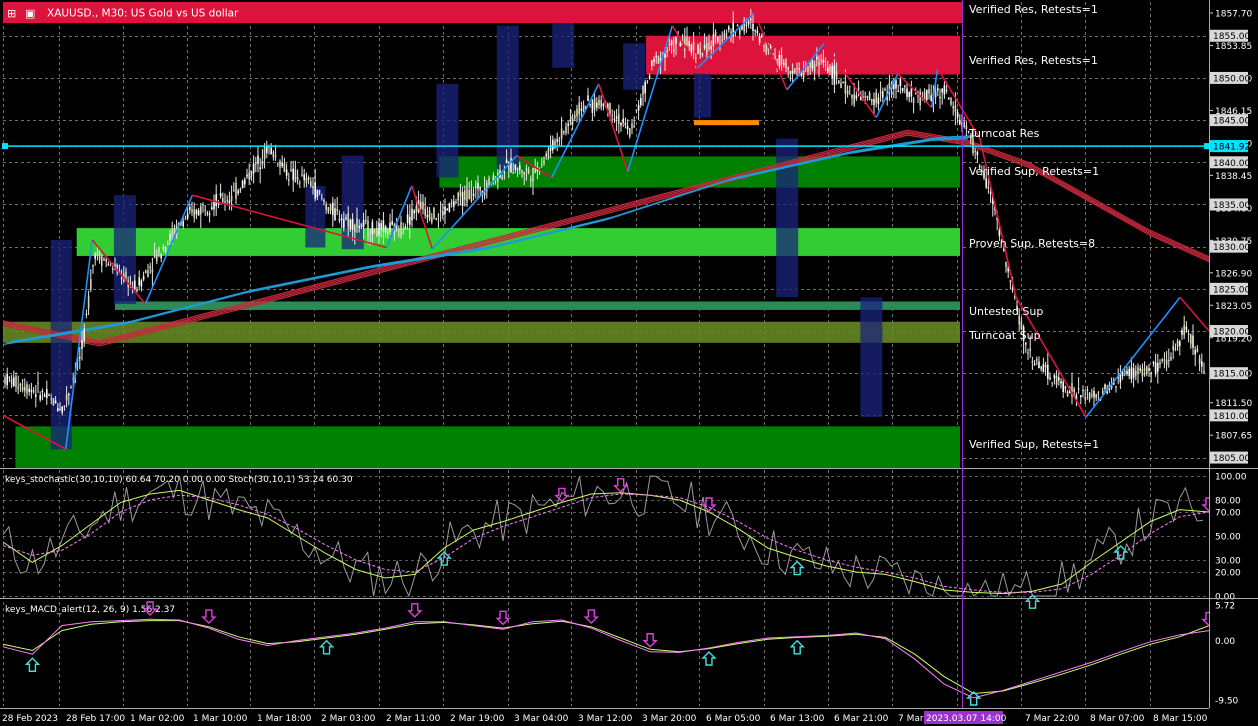  I want to click on cursor-time-label: 2023.03.07 14:00, so click(966, 719).